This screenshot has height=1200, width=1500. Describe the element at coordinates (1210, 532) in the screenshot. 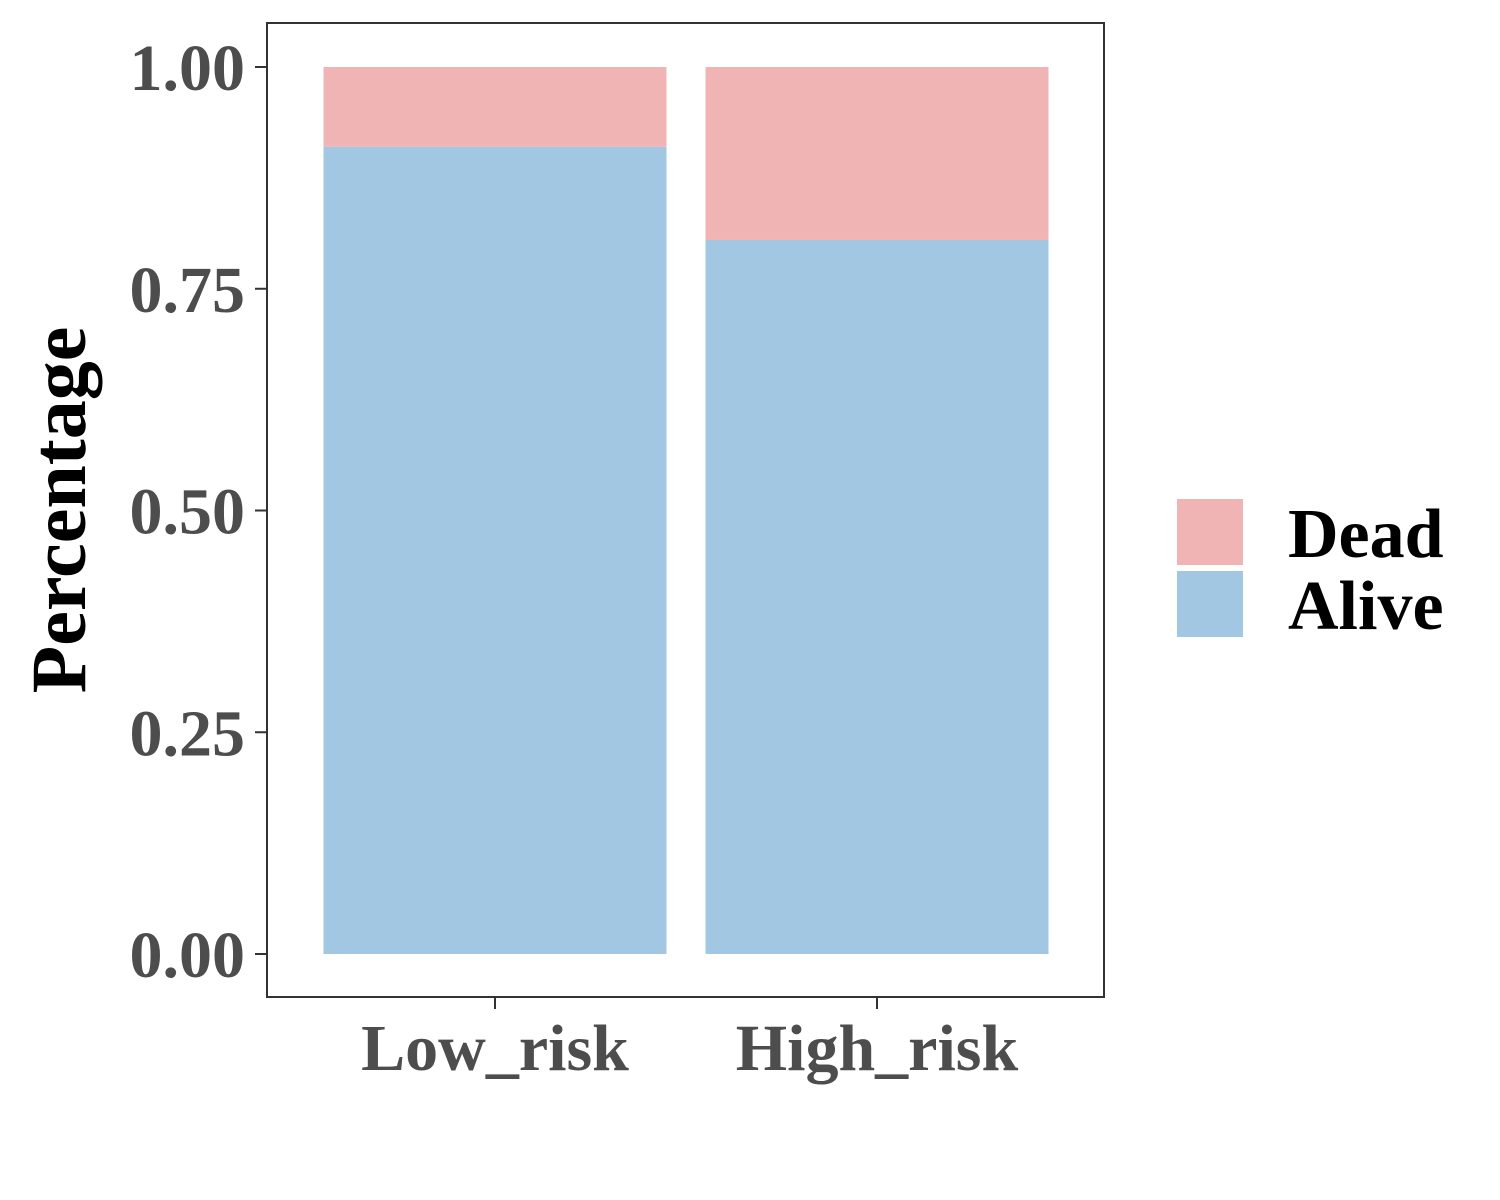

I see `legend-key-dead` at that location.